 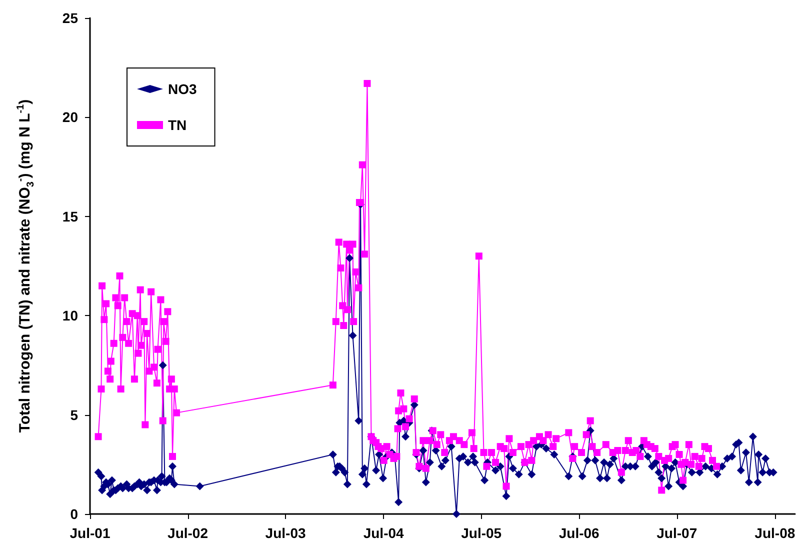 I want to click on x-tick-label: Jul-08, so click(x=775, y=533).